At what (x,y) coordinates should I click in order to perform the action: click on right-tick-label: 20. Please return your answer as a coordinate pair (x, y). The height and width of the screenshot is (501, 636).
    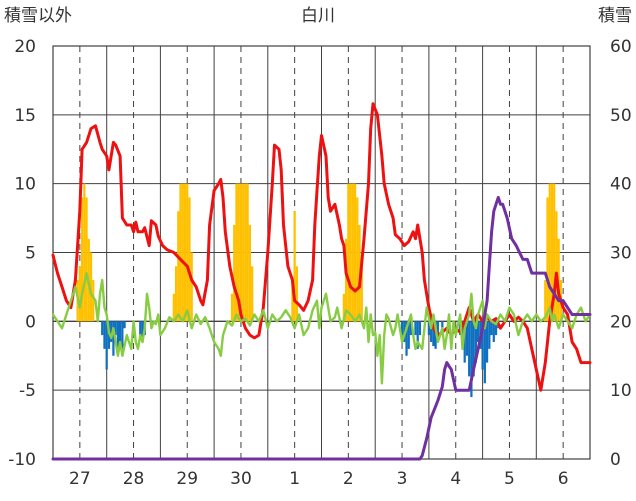
    Looking at the image, I should click on (621, 322).